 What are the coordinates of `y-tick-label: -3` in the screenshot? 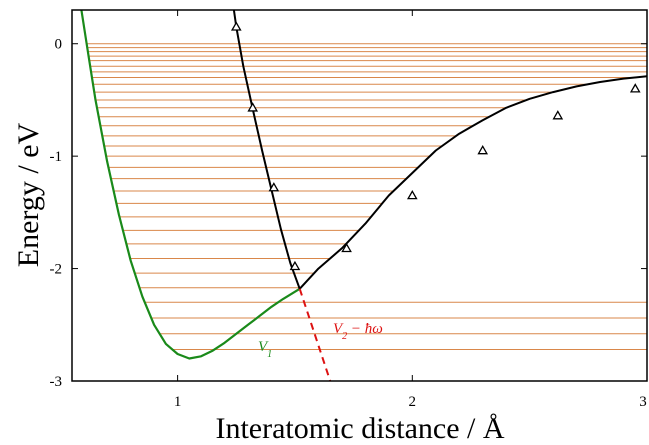 It's located at (56, 382).